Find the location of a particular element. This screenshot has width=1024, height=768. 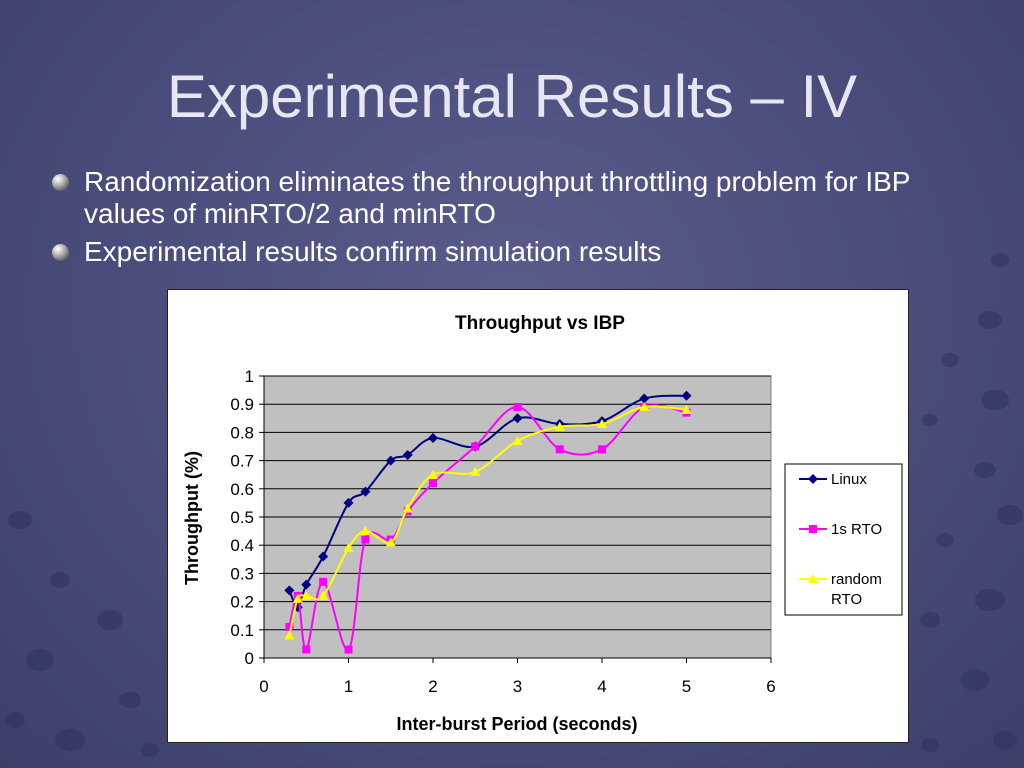

legend-box is located at coordinates (843, 539).